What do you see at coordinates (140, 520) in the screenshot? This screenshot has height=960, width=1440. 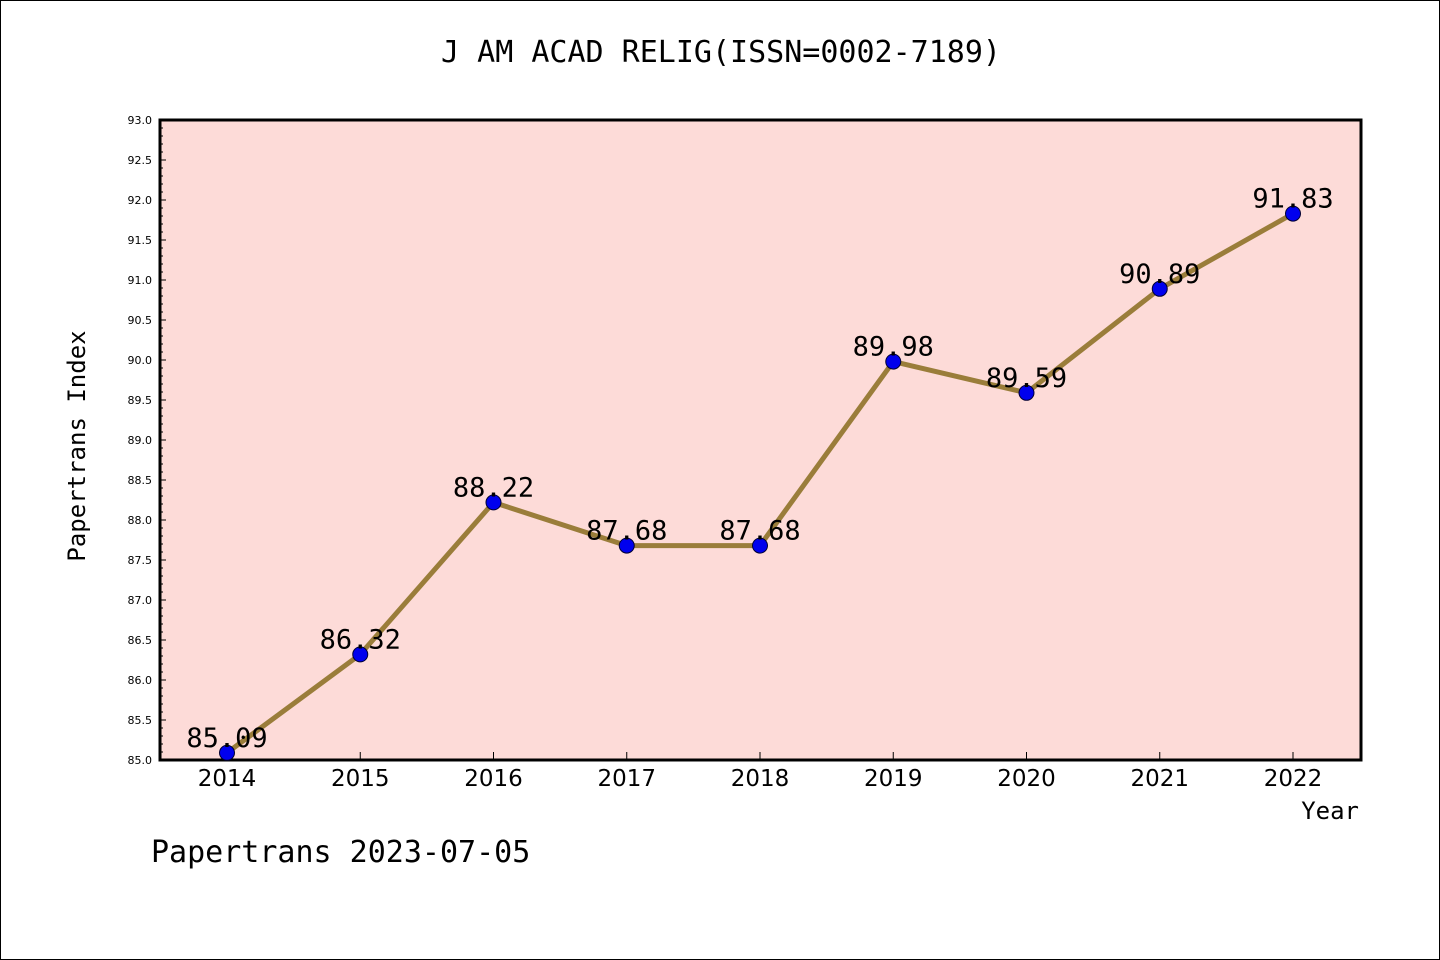 I see `y-tick-label: 88.0` at bounding box center [140, 520].